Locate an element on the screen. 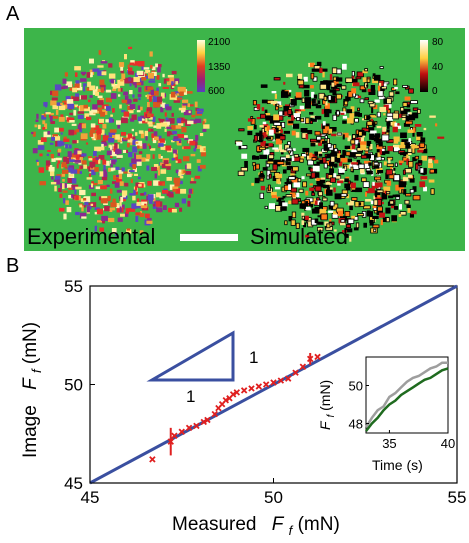  x-axis-label-unit: (mN) is located at coordinates (319, 524).